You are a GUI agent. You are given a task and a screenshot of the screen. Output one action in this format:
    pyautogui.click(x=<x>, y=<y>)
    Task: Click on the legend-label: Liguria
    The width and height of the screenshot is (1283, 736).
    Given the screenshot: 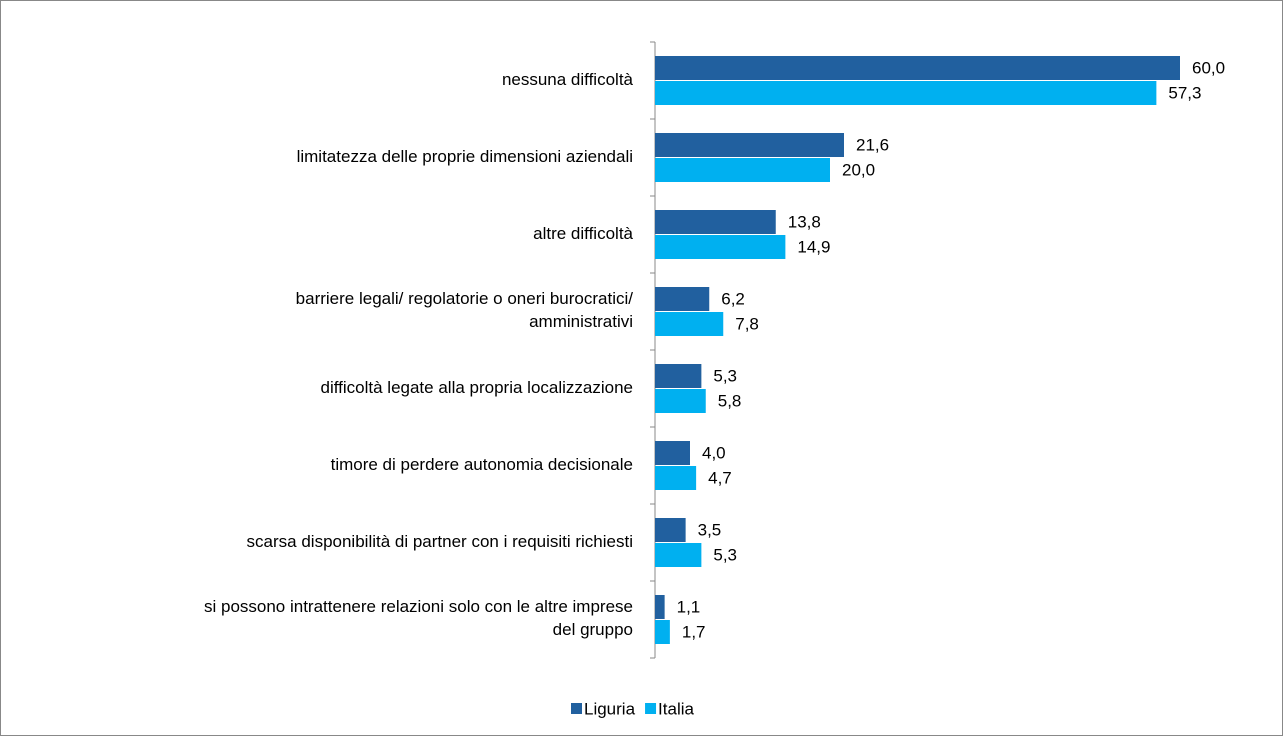 What is the action you would take?
    pyautogui.click(x=610, y=708)
    